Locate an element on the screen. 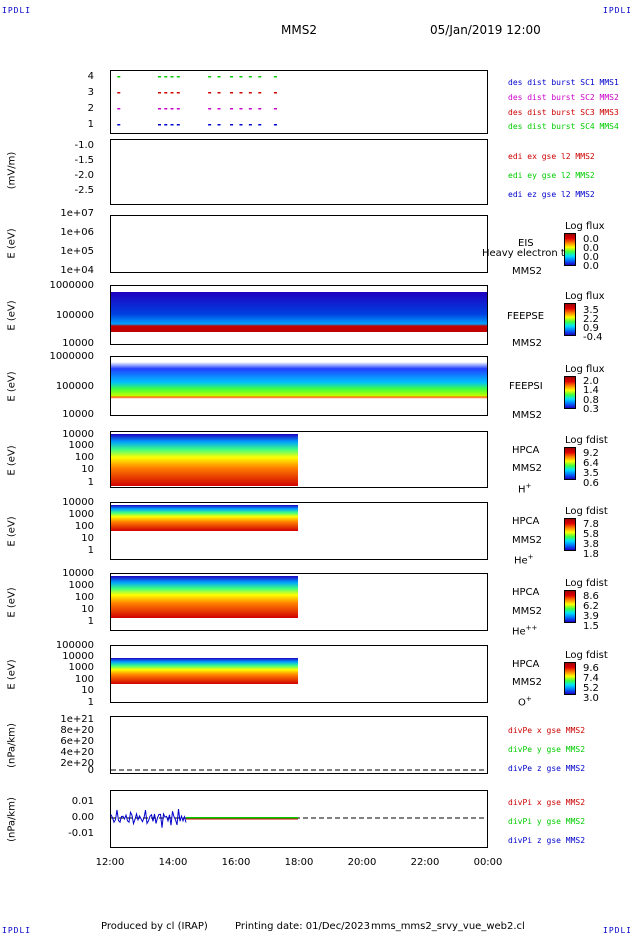 The width and height of the screenshot is (630, 935). feepsi-probe: MMS2 is located at coordinates (527, 415).